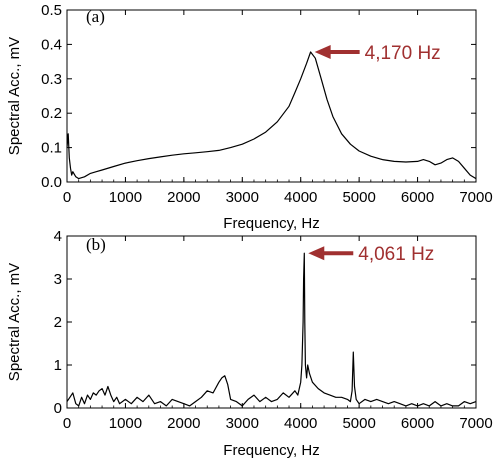 The width and height of the screenshot is (500, 462). Describe the element at coordinates (51, 148) in the screenshot. I see `y-tick-label: 0.1` at that location.